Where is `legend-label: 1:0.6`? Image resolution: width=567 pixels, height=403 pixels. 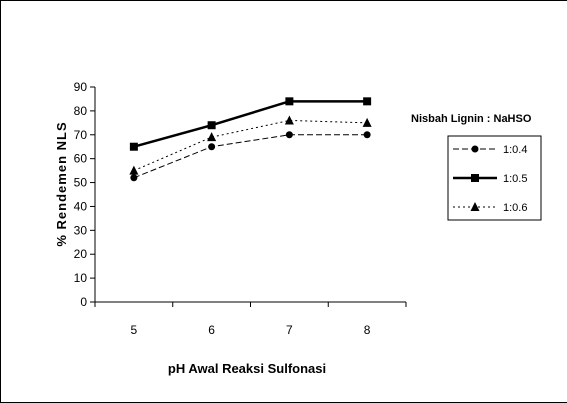
legend-label: 1:0.6 is located at coordinates (515, 208).